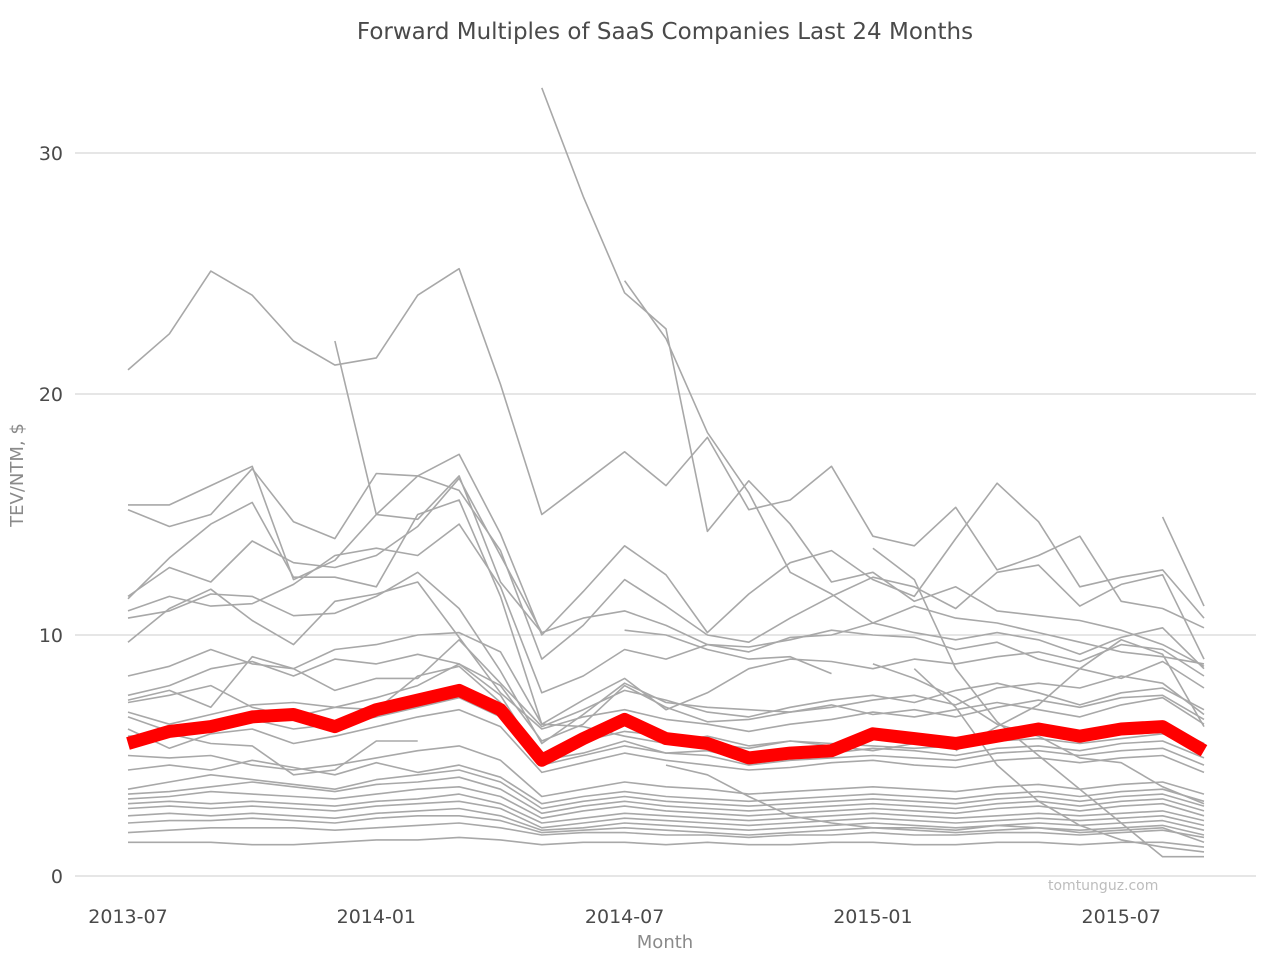  I want to click on x-axis-label: Month, so click(665, 942).